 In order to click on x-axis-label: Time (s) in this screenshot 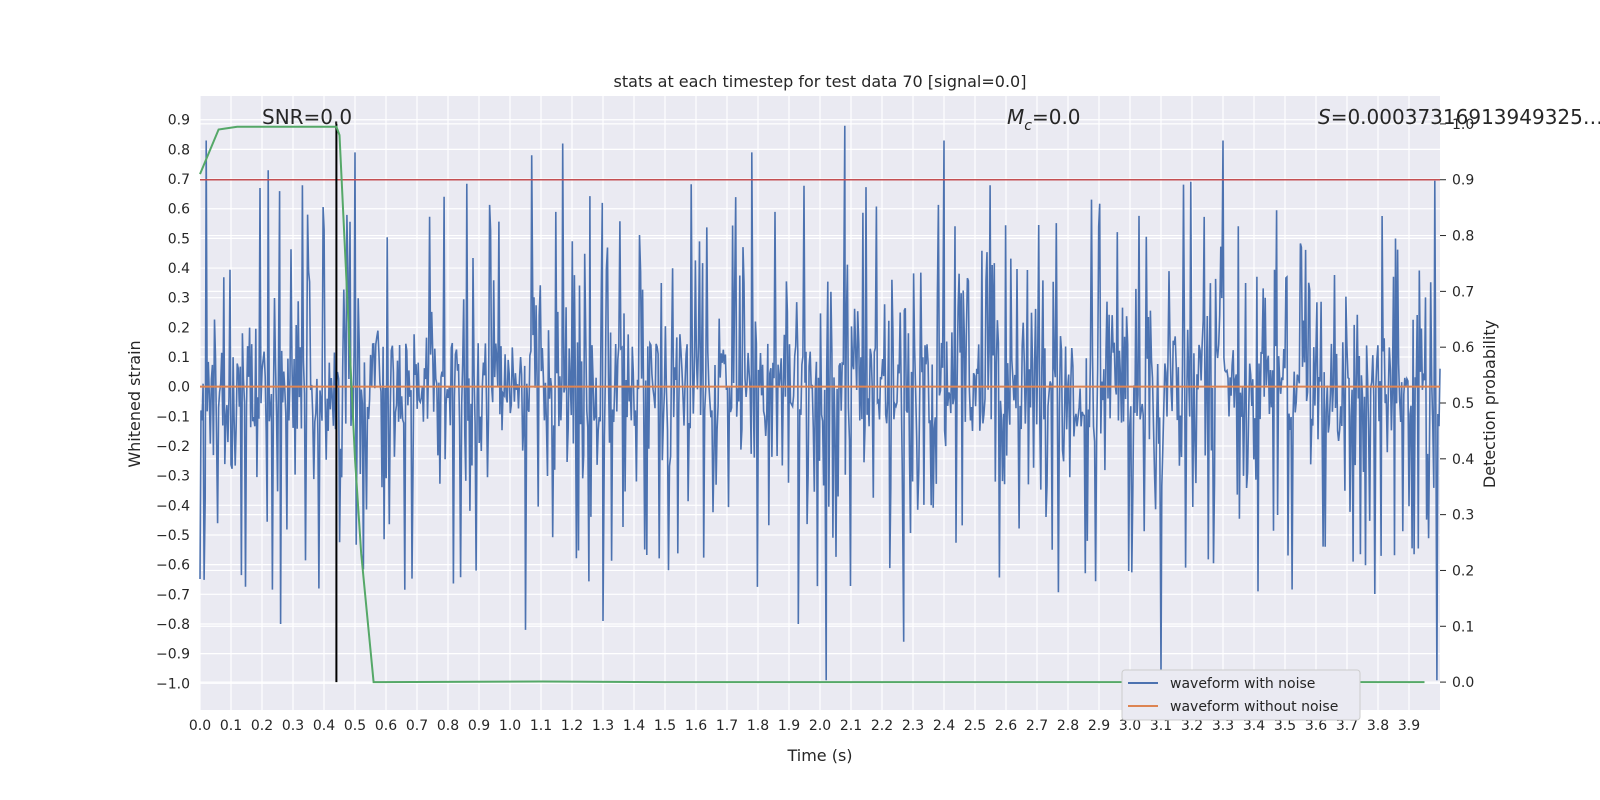, I will do `click(819, 755)`.